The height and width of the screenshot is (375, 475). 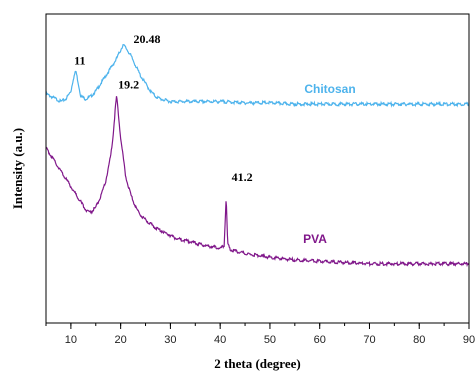 I want to click on series-label-chitosan: Chitosan, so click(x=329, y=89).